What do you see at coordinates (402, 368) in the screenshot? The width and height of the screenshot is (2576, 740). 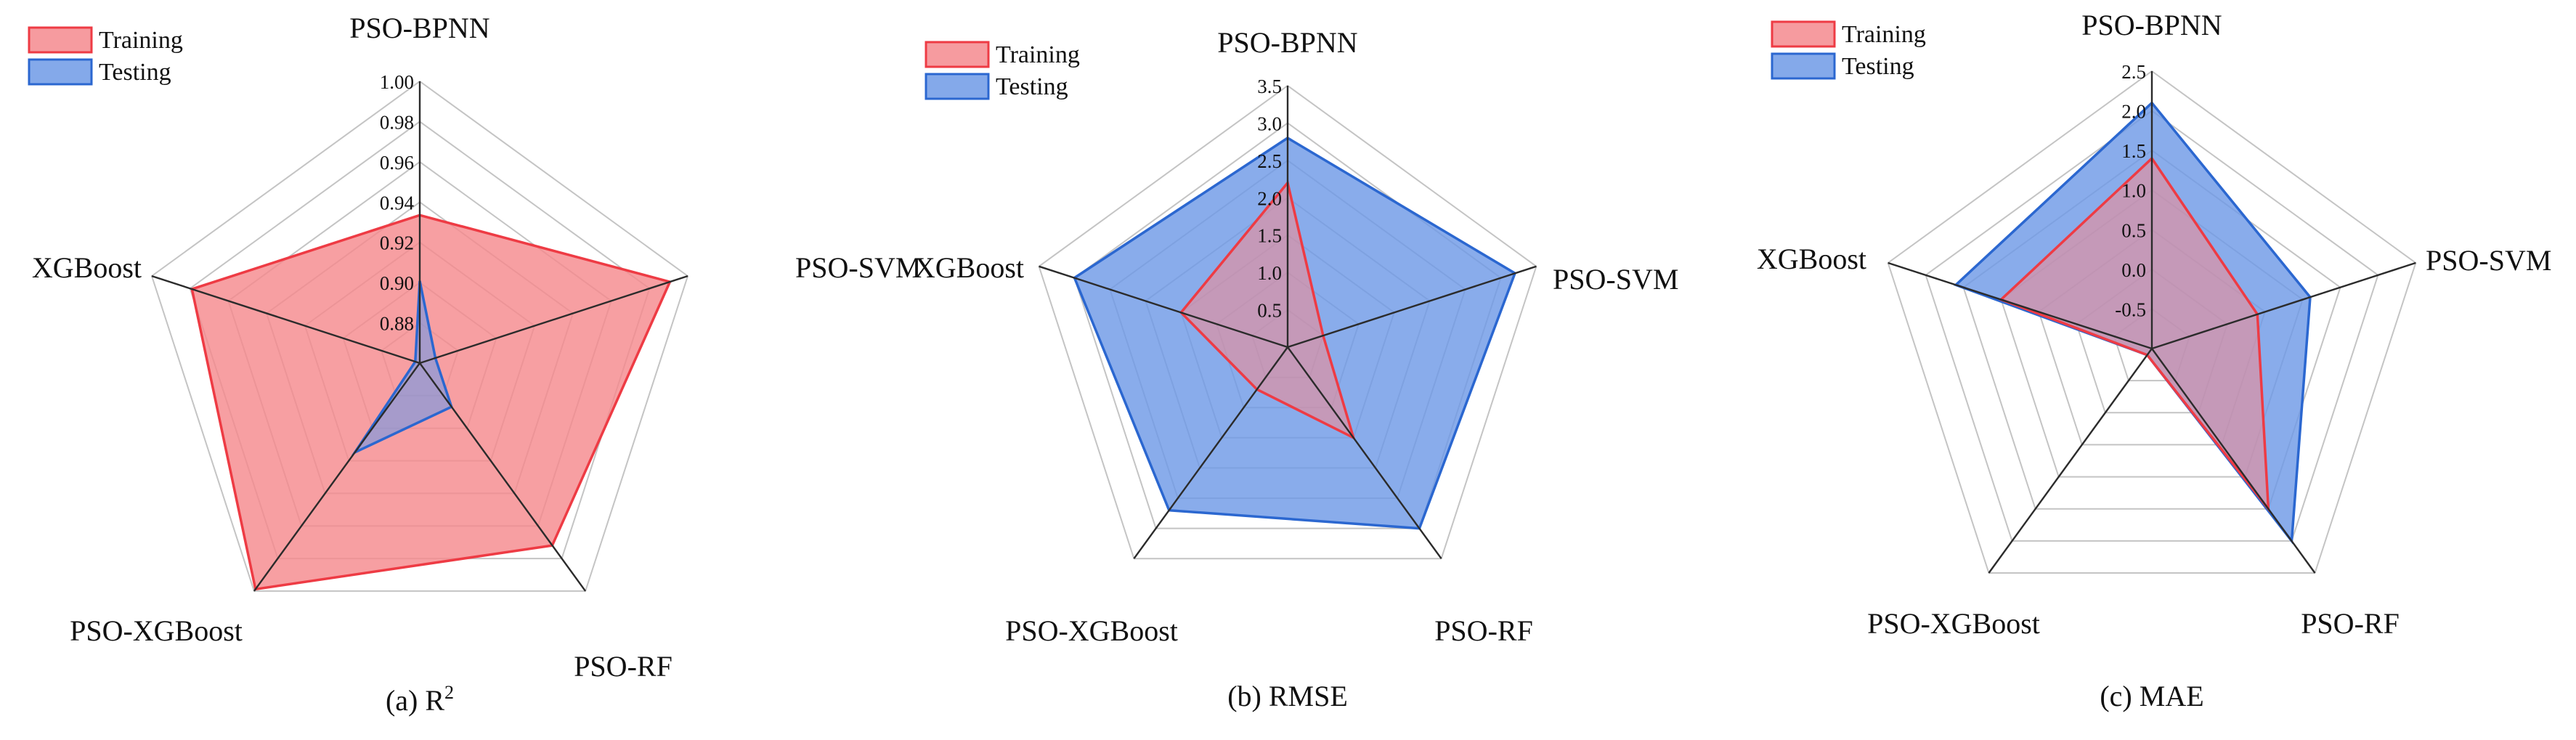 I see `series-testing-area` at bounding box center [402, 368].